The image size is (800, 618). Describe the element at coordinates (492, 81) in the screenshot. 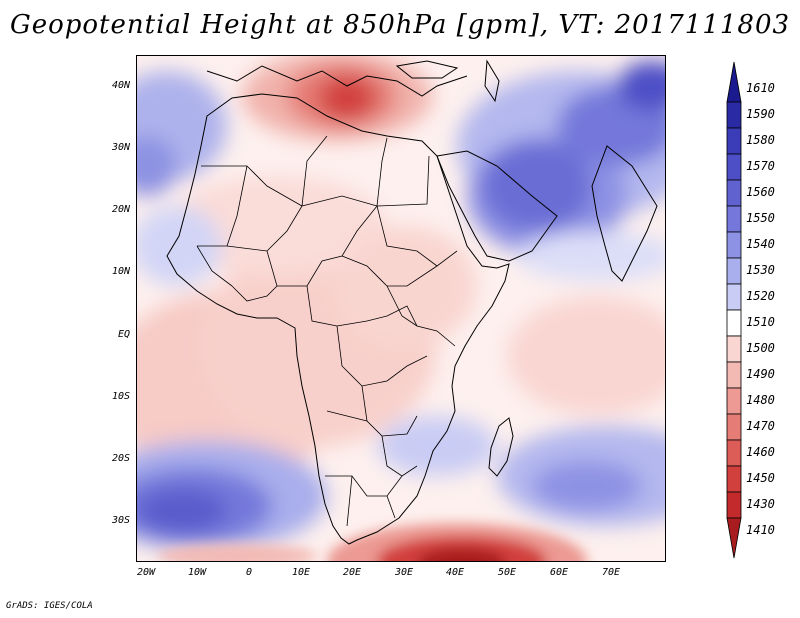

I see `caspian-coastline` at that location.